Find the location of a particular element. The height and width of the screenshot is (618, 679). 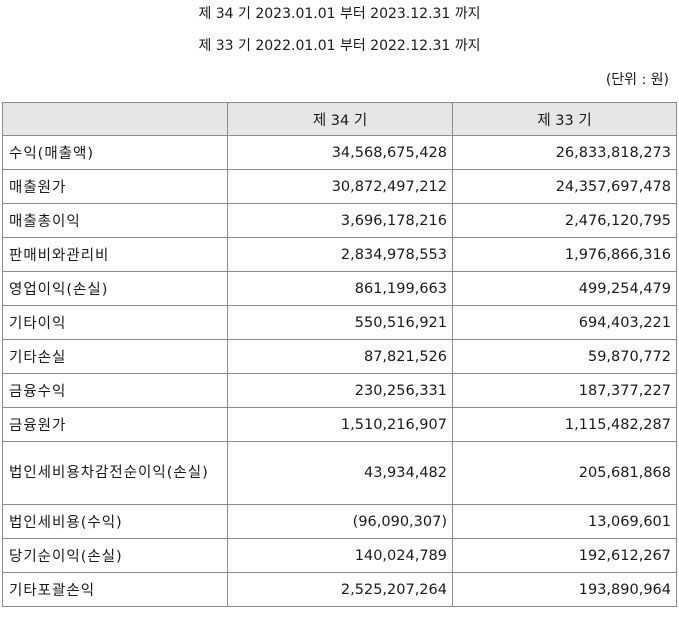

row-prior-value: 59,870,772 is located at coordinates (564, 356).